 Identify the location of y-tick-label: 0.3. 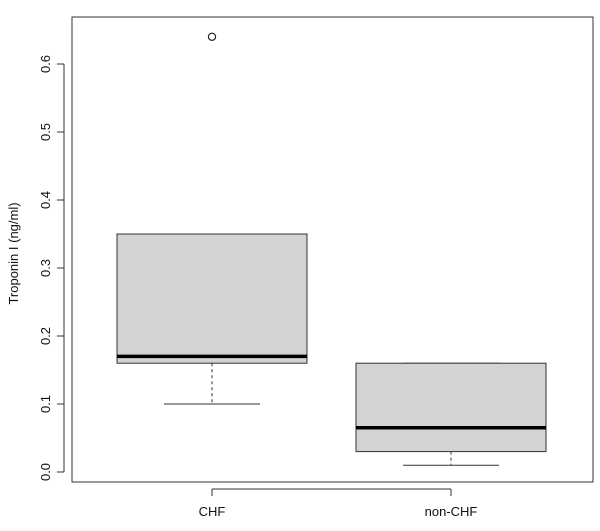
(45, 268).